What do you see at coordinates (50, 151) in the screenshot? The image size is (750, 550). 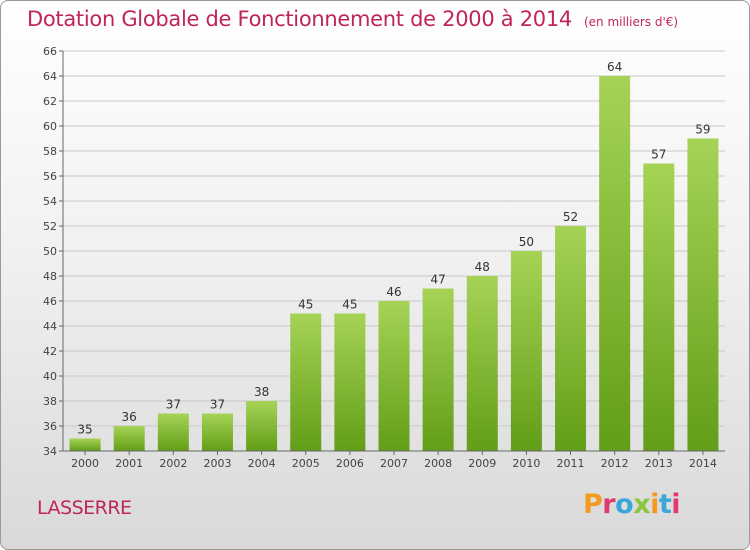 I see `y-tick-label: 58` at bounding box center [50, 151].